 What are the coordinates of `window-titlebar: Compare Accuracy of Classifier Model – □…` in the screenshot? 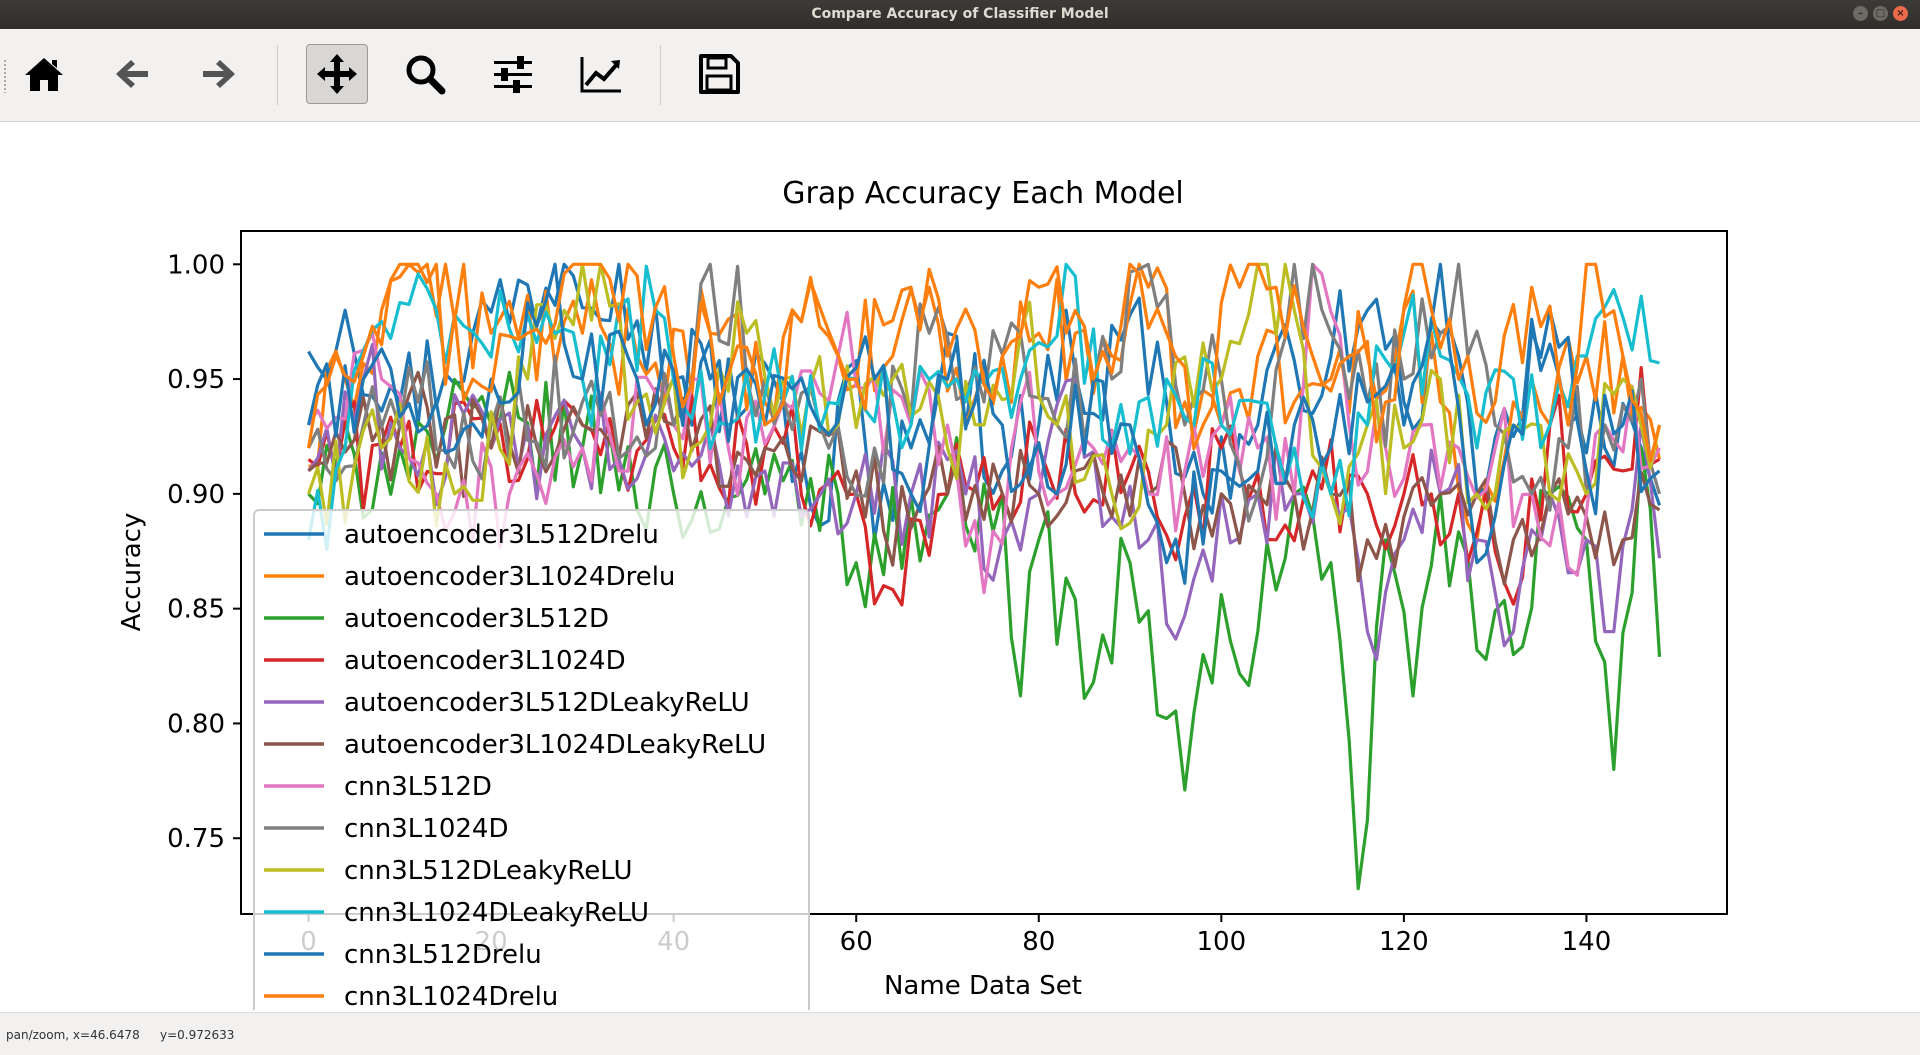 It's located at (960, 14).